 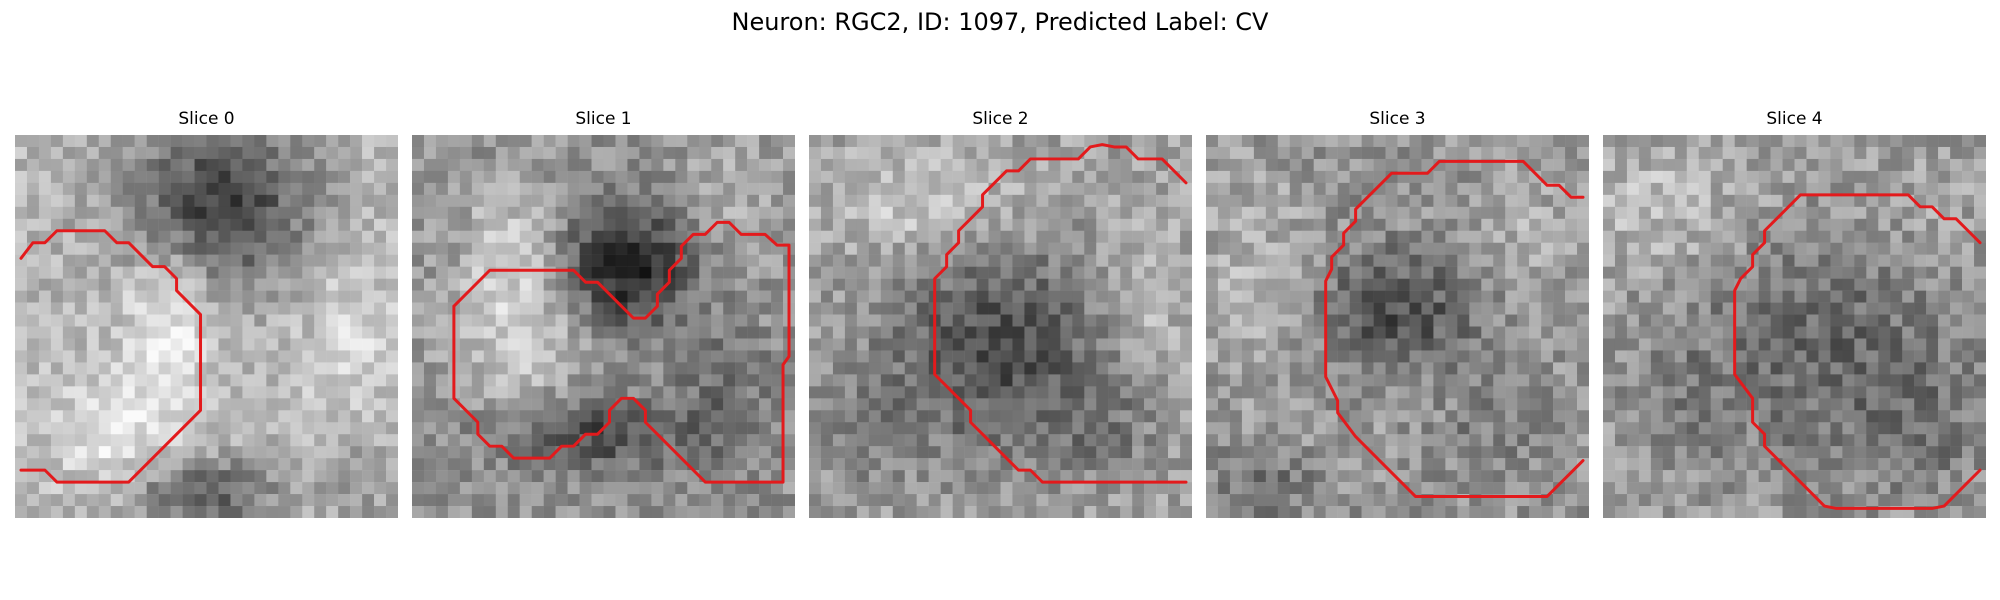 What do you see at coordinates (1000, 119) in the screenshot?
I see `slice-title-2: Slice 2` at bounding box center [1000, 119].